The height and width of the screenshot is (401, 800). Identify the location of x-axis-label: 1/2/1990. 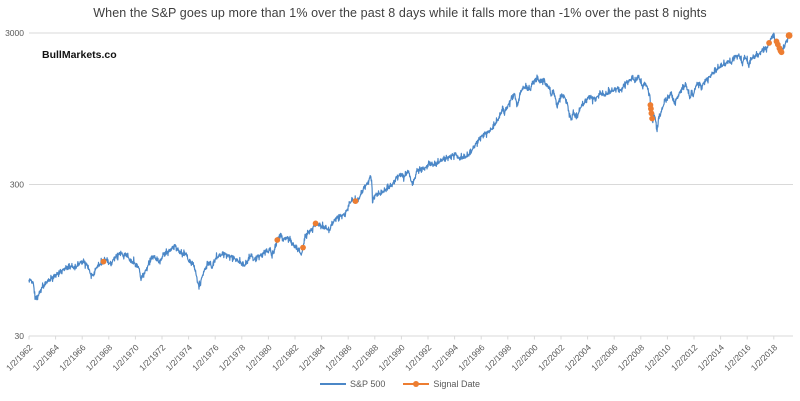
(391, 357).